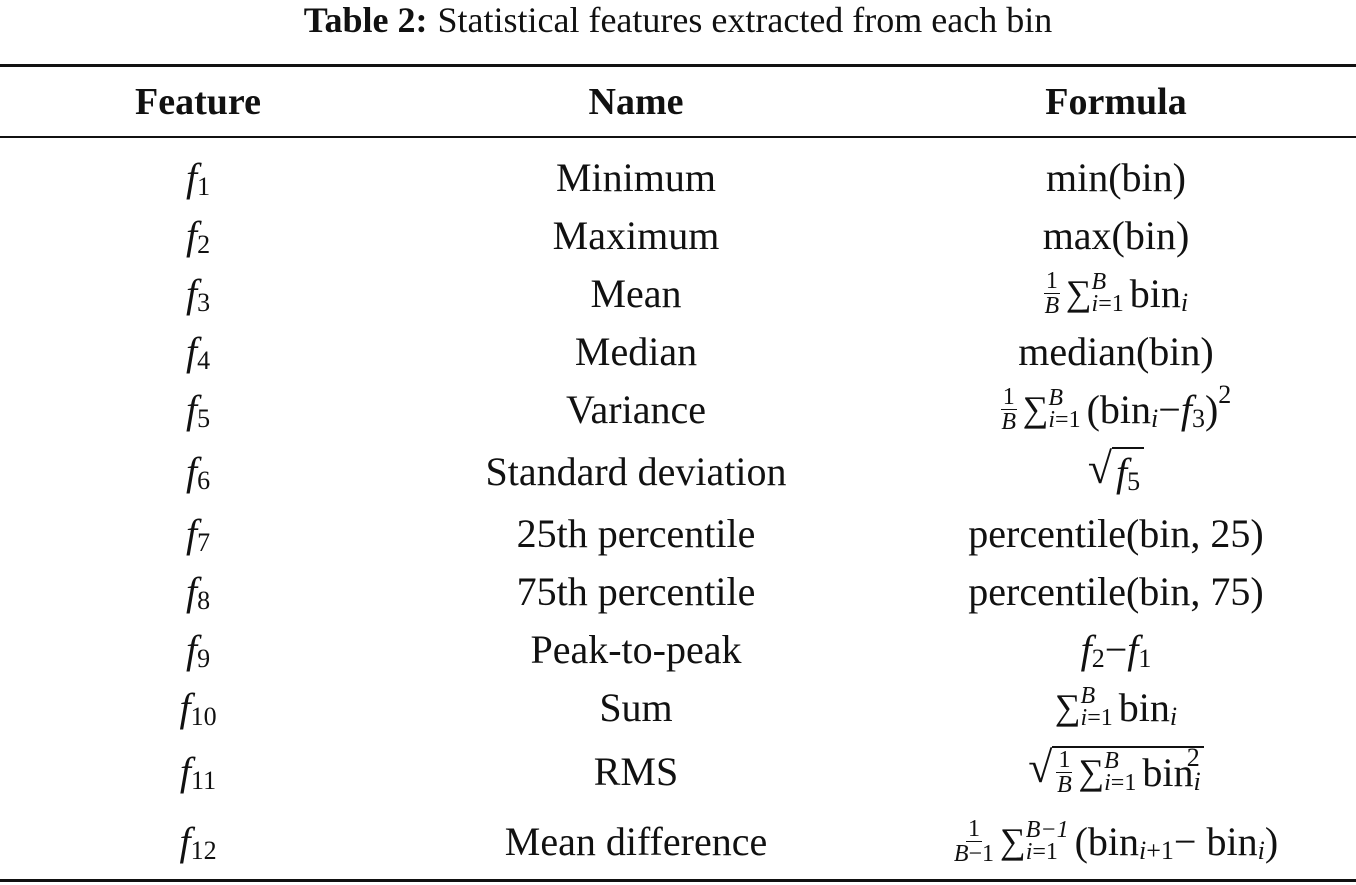 Image resolution: width=1356 pixels, height=885 pixels. Describe the element at coordinates (678, 880) in the screenshot. I see `bottom-rule` at that location.